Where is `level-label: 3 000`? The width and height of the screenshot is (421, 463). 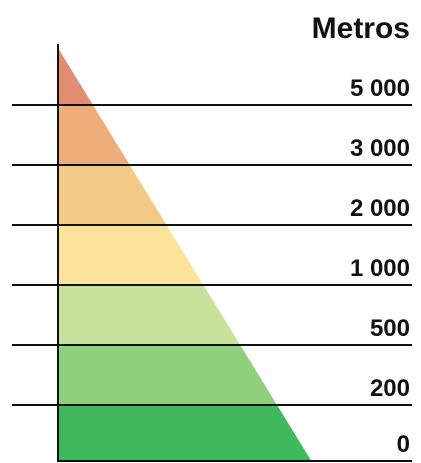 level-label: 3 000 is located at coordinates (380, 148).